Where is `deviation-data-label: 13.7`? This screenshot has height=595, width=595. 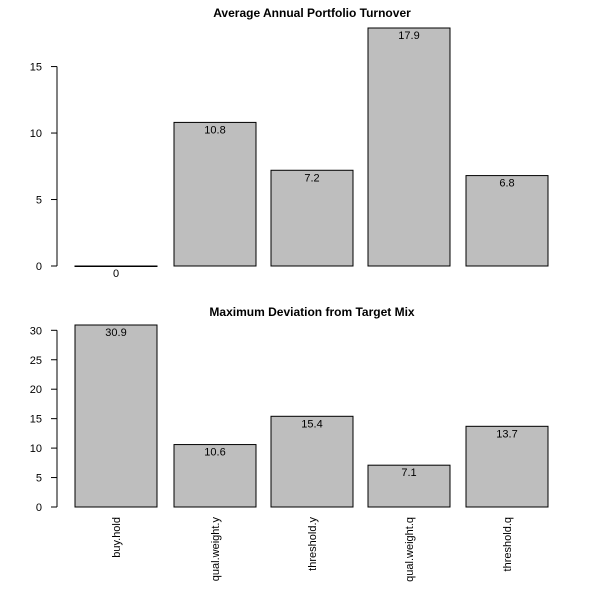
deviation-data-label: 13.7 is located at coordinates (506, 434).